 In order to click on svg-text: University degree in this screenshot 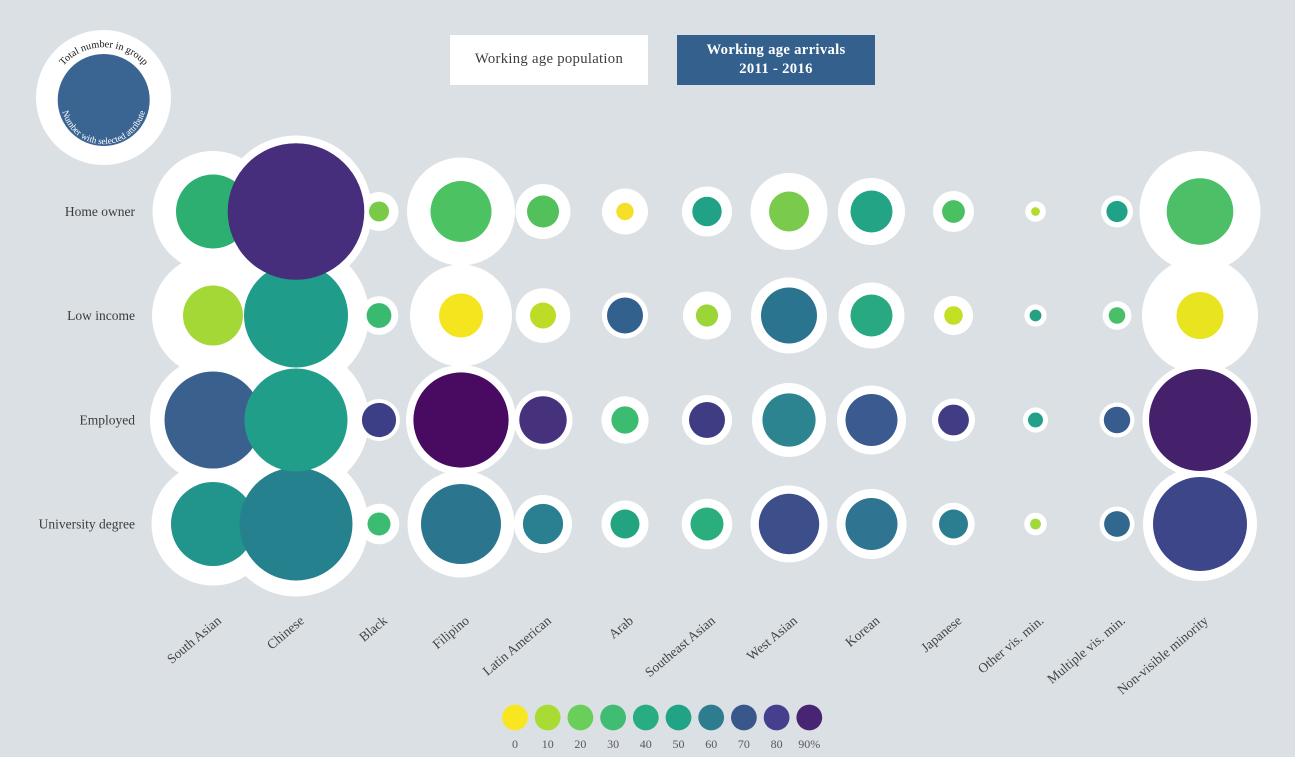, I will do `click(87, 524)`.